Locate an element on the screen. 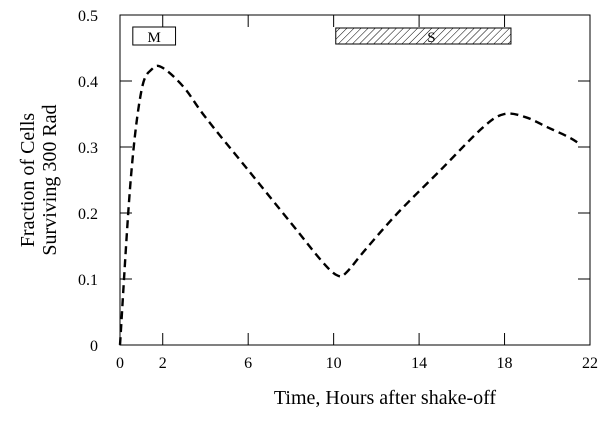  y-tick-label: 0.2 is located at coordinates (88, 214).